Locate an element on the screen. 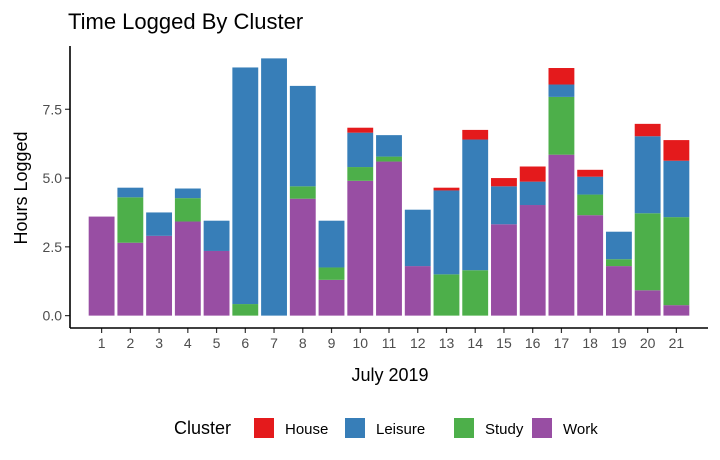 The width and height of the screenshot is (720, 460). x-tick-label: 9 is located at coordinates (332, 343).